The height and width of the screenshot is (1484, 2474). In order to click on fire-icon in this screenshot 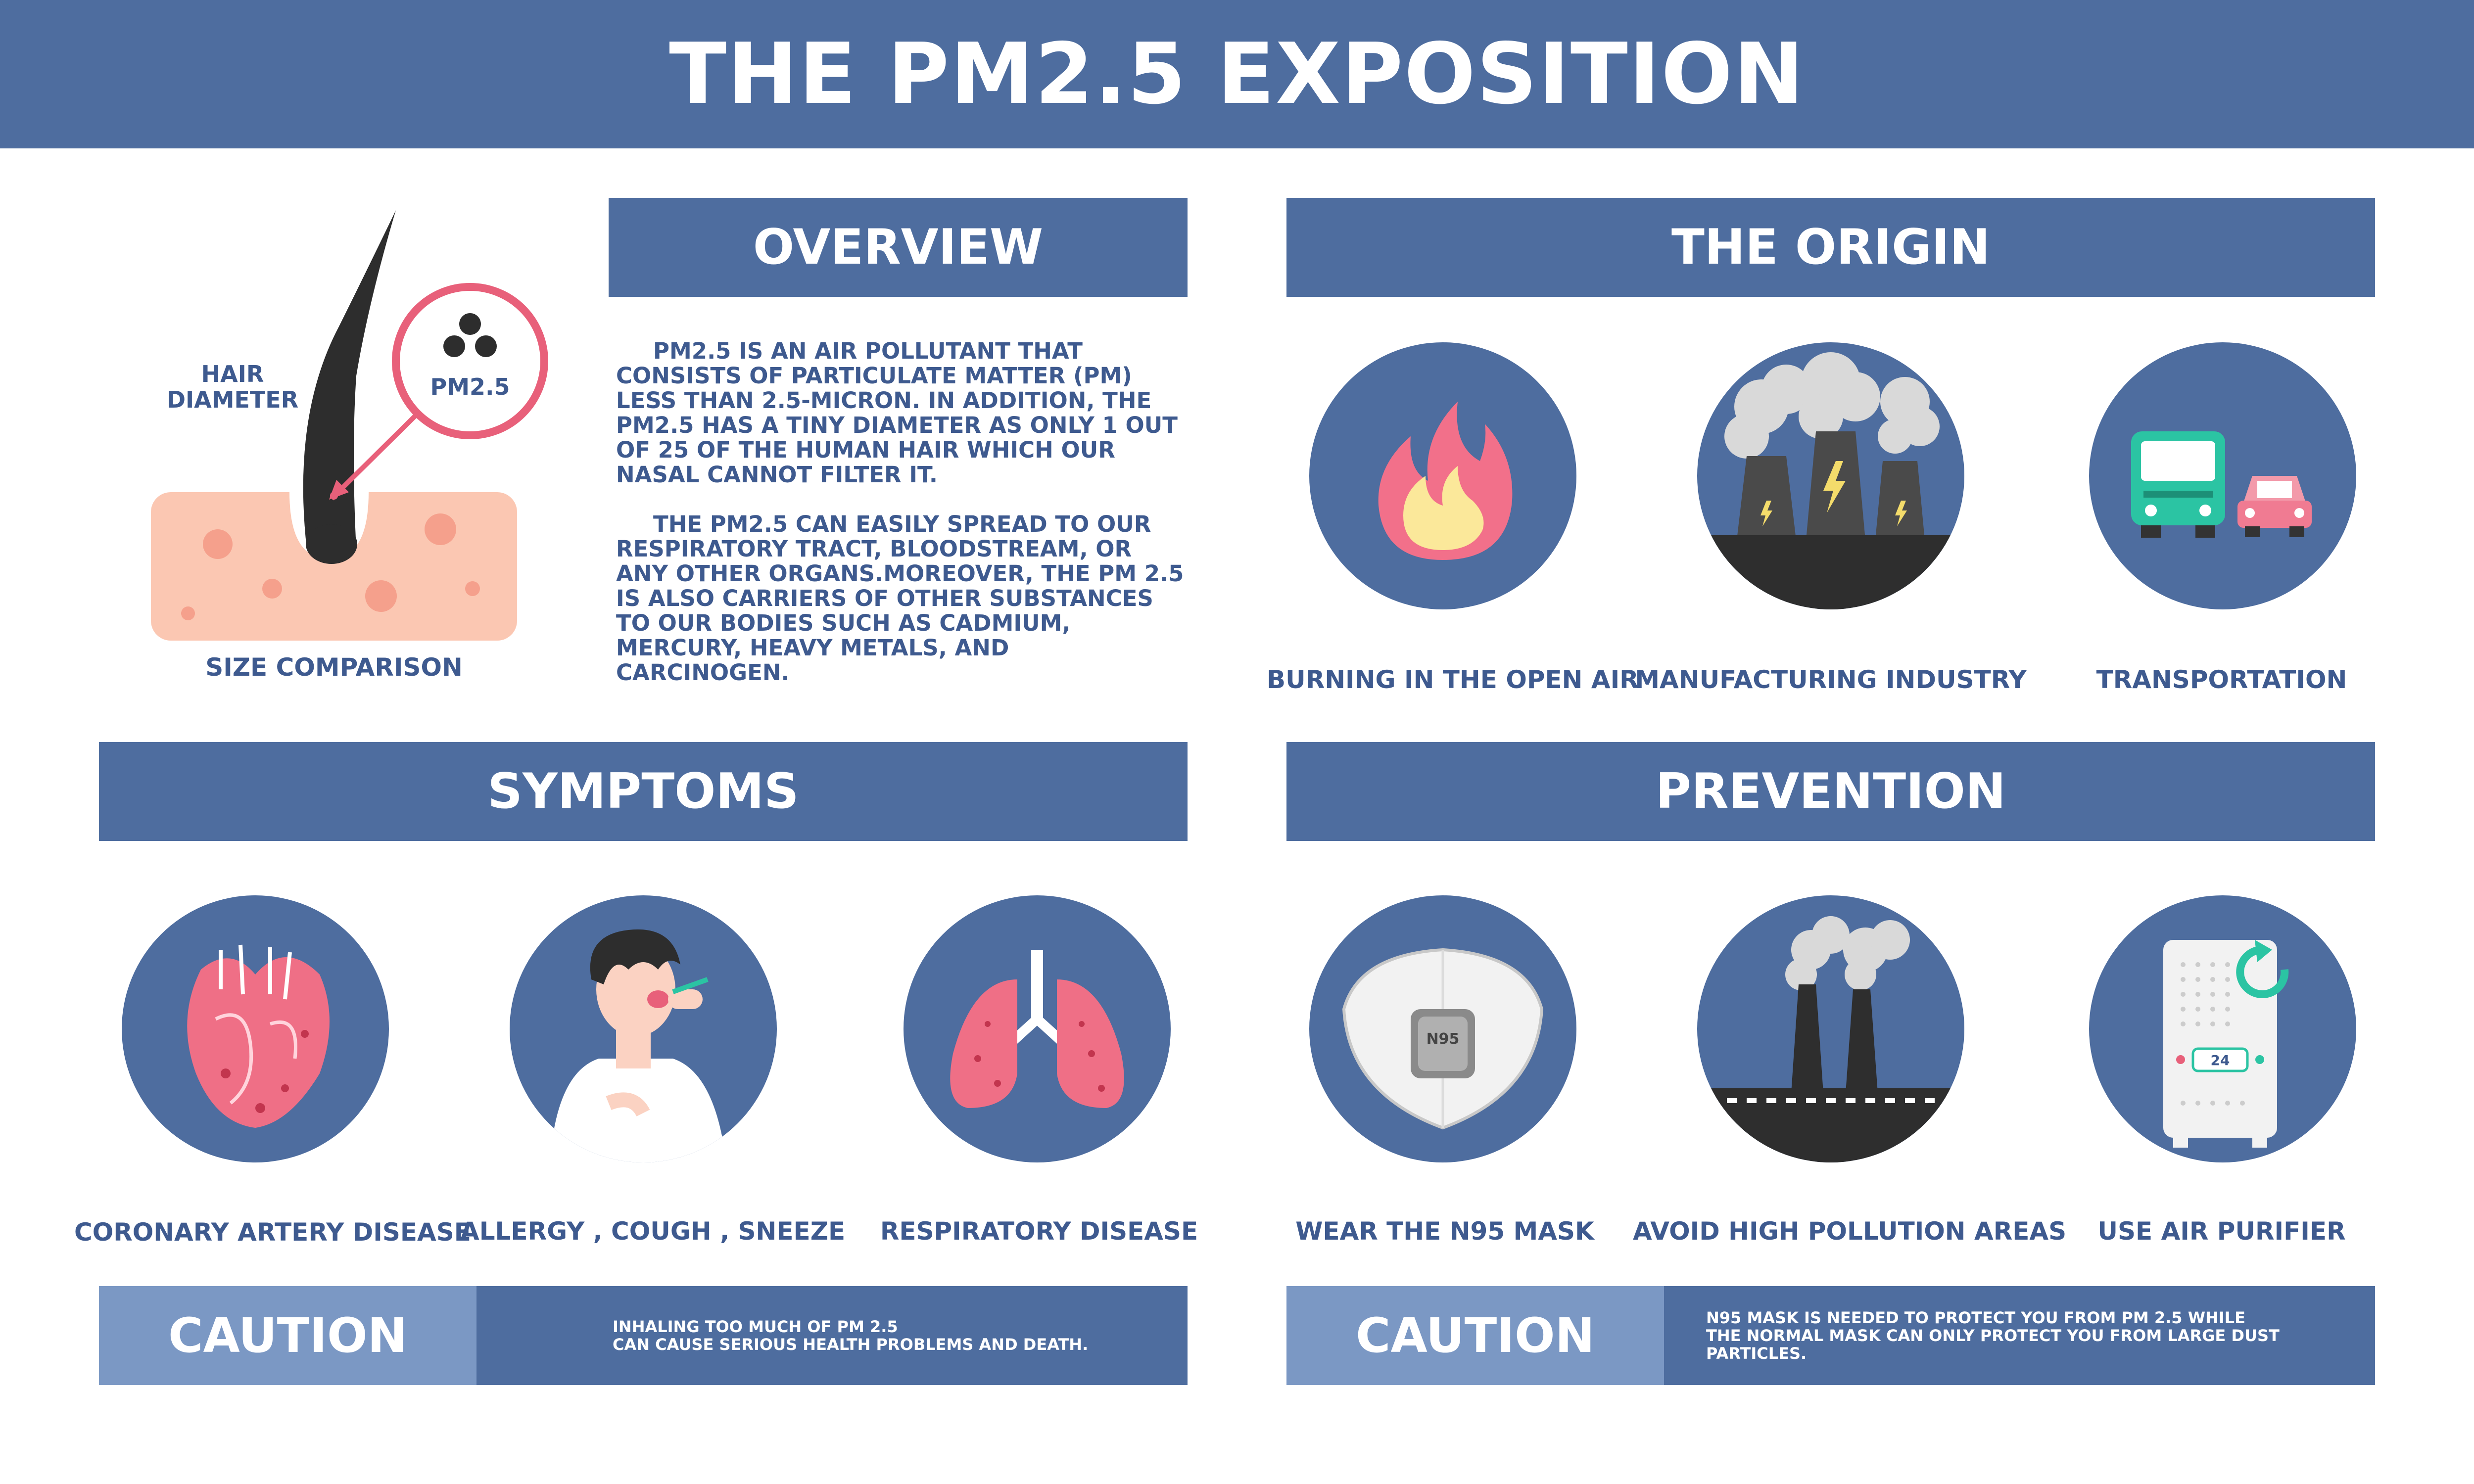, I will do `click(1443, 475)`.